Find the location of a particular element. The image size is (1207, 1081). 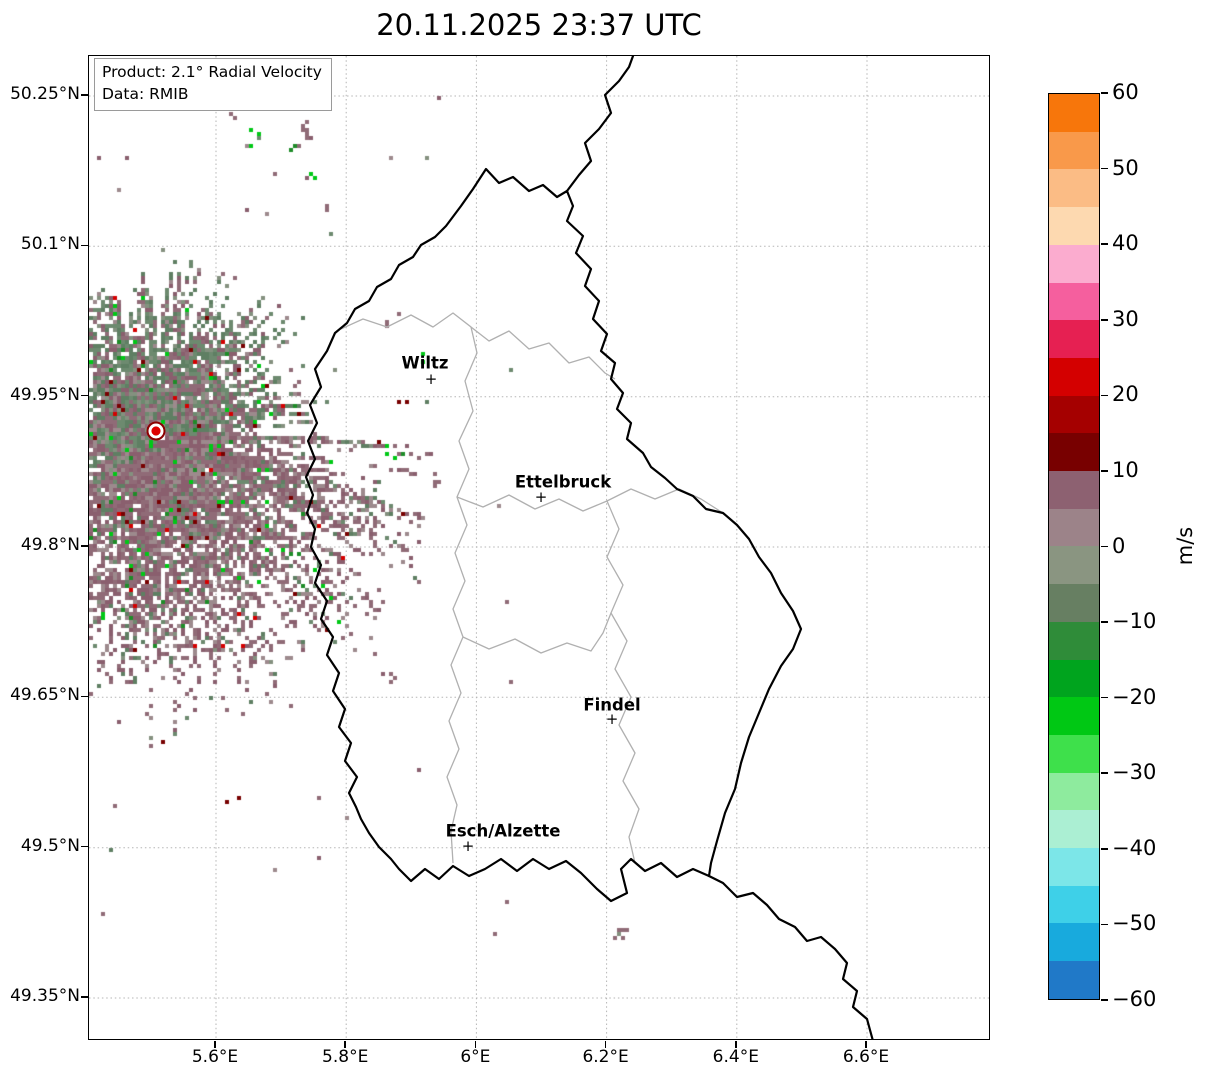

colorbar-tick-label: 30 is located at coordinates (1125, 318).